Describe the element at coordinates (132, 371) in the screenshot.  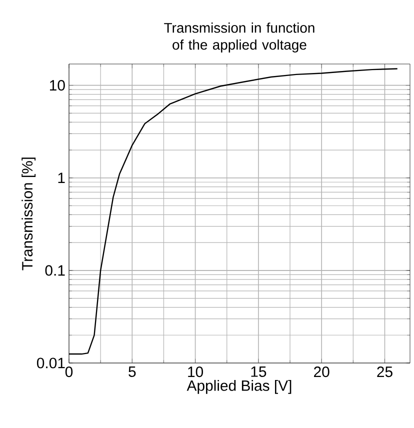
I see `x-tick-label: 5` at that location.